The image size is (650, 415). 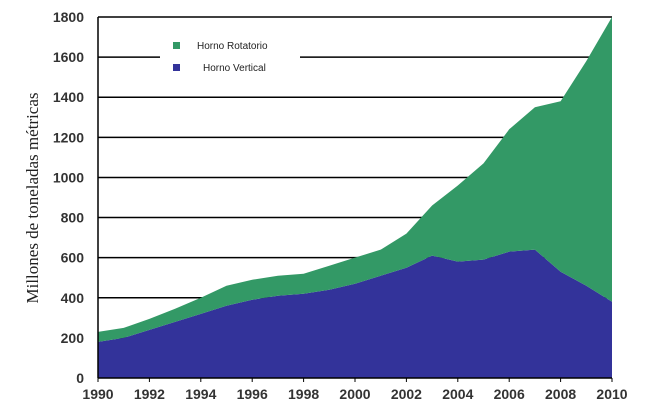 I want to click on y-tick-label-1800: 1800, so click(x=68, y=17).